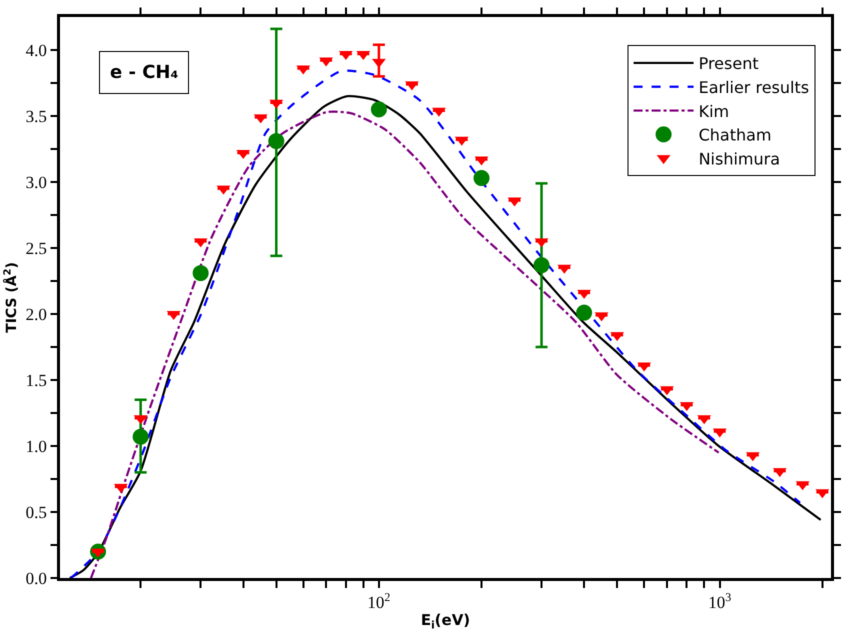 This screenshot has width=848, height=634. What do you see at coordinates (378, 601) in the screenshot?
I see `x-tick-label: 10$^{2}$` at bounding box center [378, 601].